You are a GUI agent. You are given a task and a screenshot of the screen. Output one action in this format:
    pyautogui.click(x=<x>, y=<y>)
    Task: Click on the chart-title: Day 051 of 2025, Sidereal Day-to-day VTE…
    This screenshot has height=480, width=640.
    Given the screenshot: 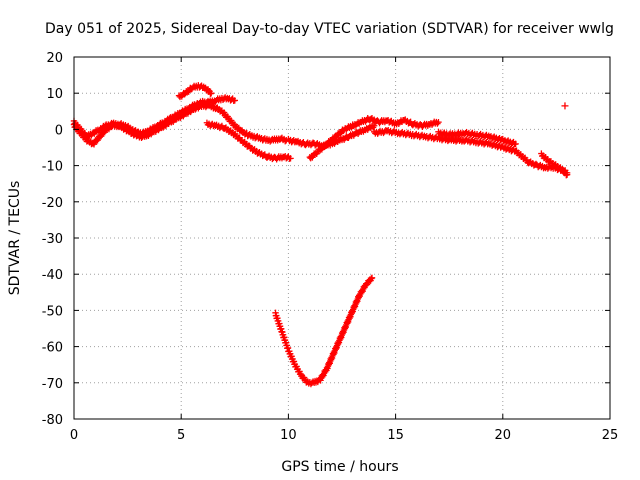 What is the action you would take?
    pyautogui.click(x=329, y=29)
    